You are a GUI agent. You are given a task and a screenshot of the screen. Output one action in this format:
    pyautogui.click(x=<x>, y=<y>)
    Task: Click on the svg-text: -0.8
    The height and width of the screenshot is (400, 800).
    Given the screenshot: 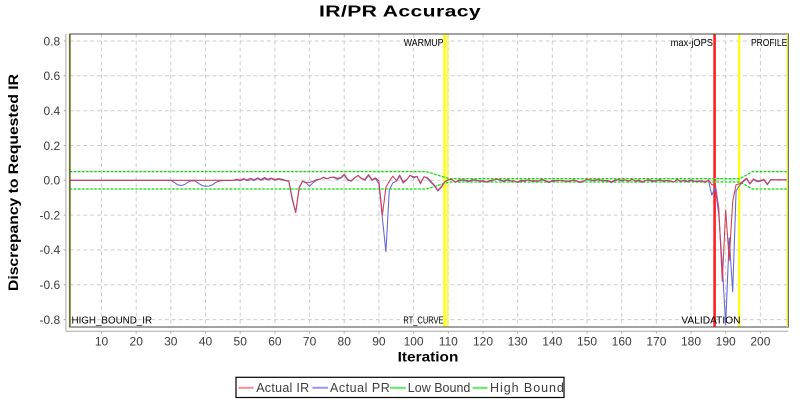 What is the action you would take?
    pyautogui.click(x=50, y=320)
    